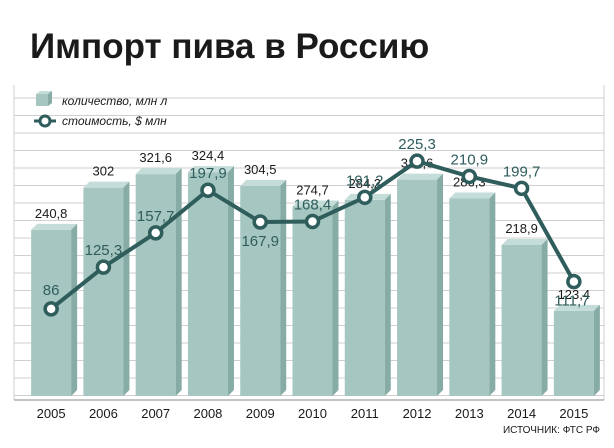  Describe the element at coordinates (208, 190) in the screenshot. I see `cost-point-2008` at that location.